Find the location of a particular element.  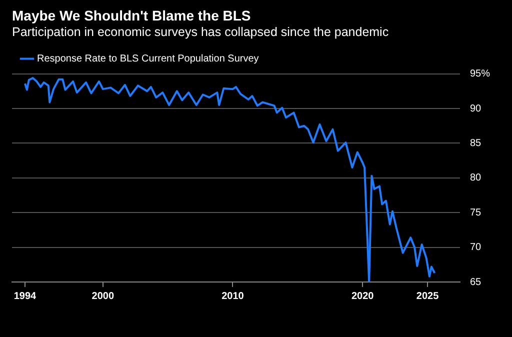

y-tick-label: 65 is located at coordinates (476, 282).